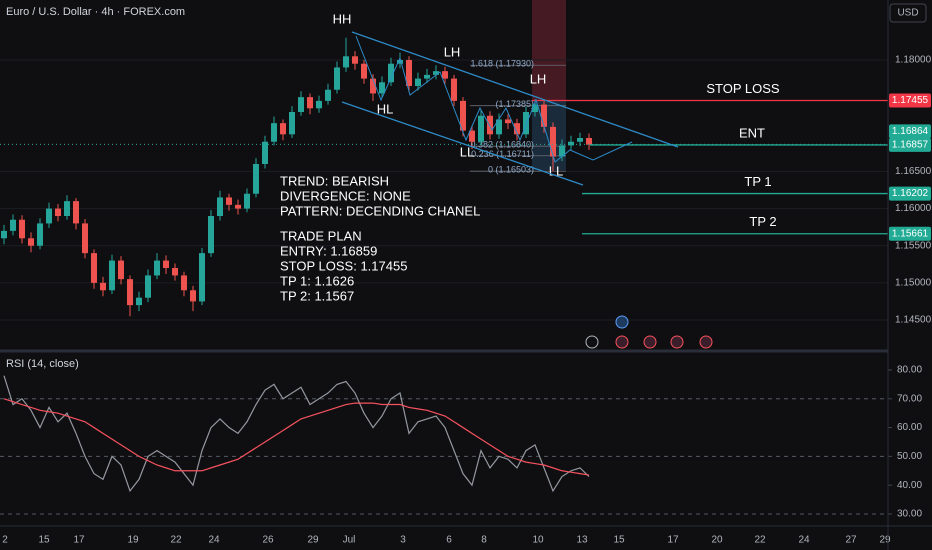  What do you see at coordinates (5, 540) in the screenshot?
I see `x-tick-label: 2` at bounding box center [5, 540].